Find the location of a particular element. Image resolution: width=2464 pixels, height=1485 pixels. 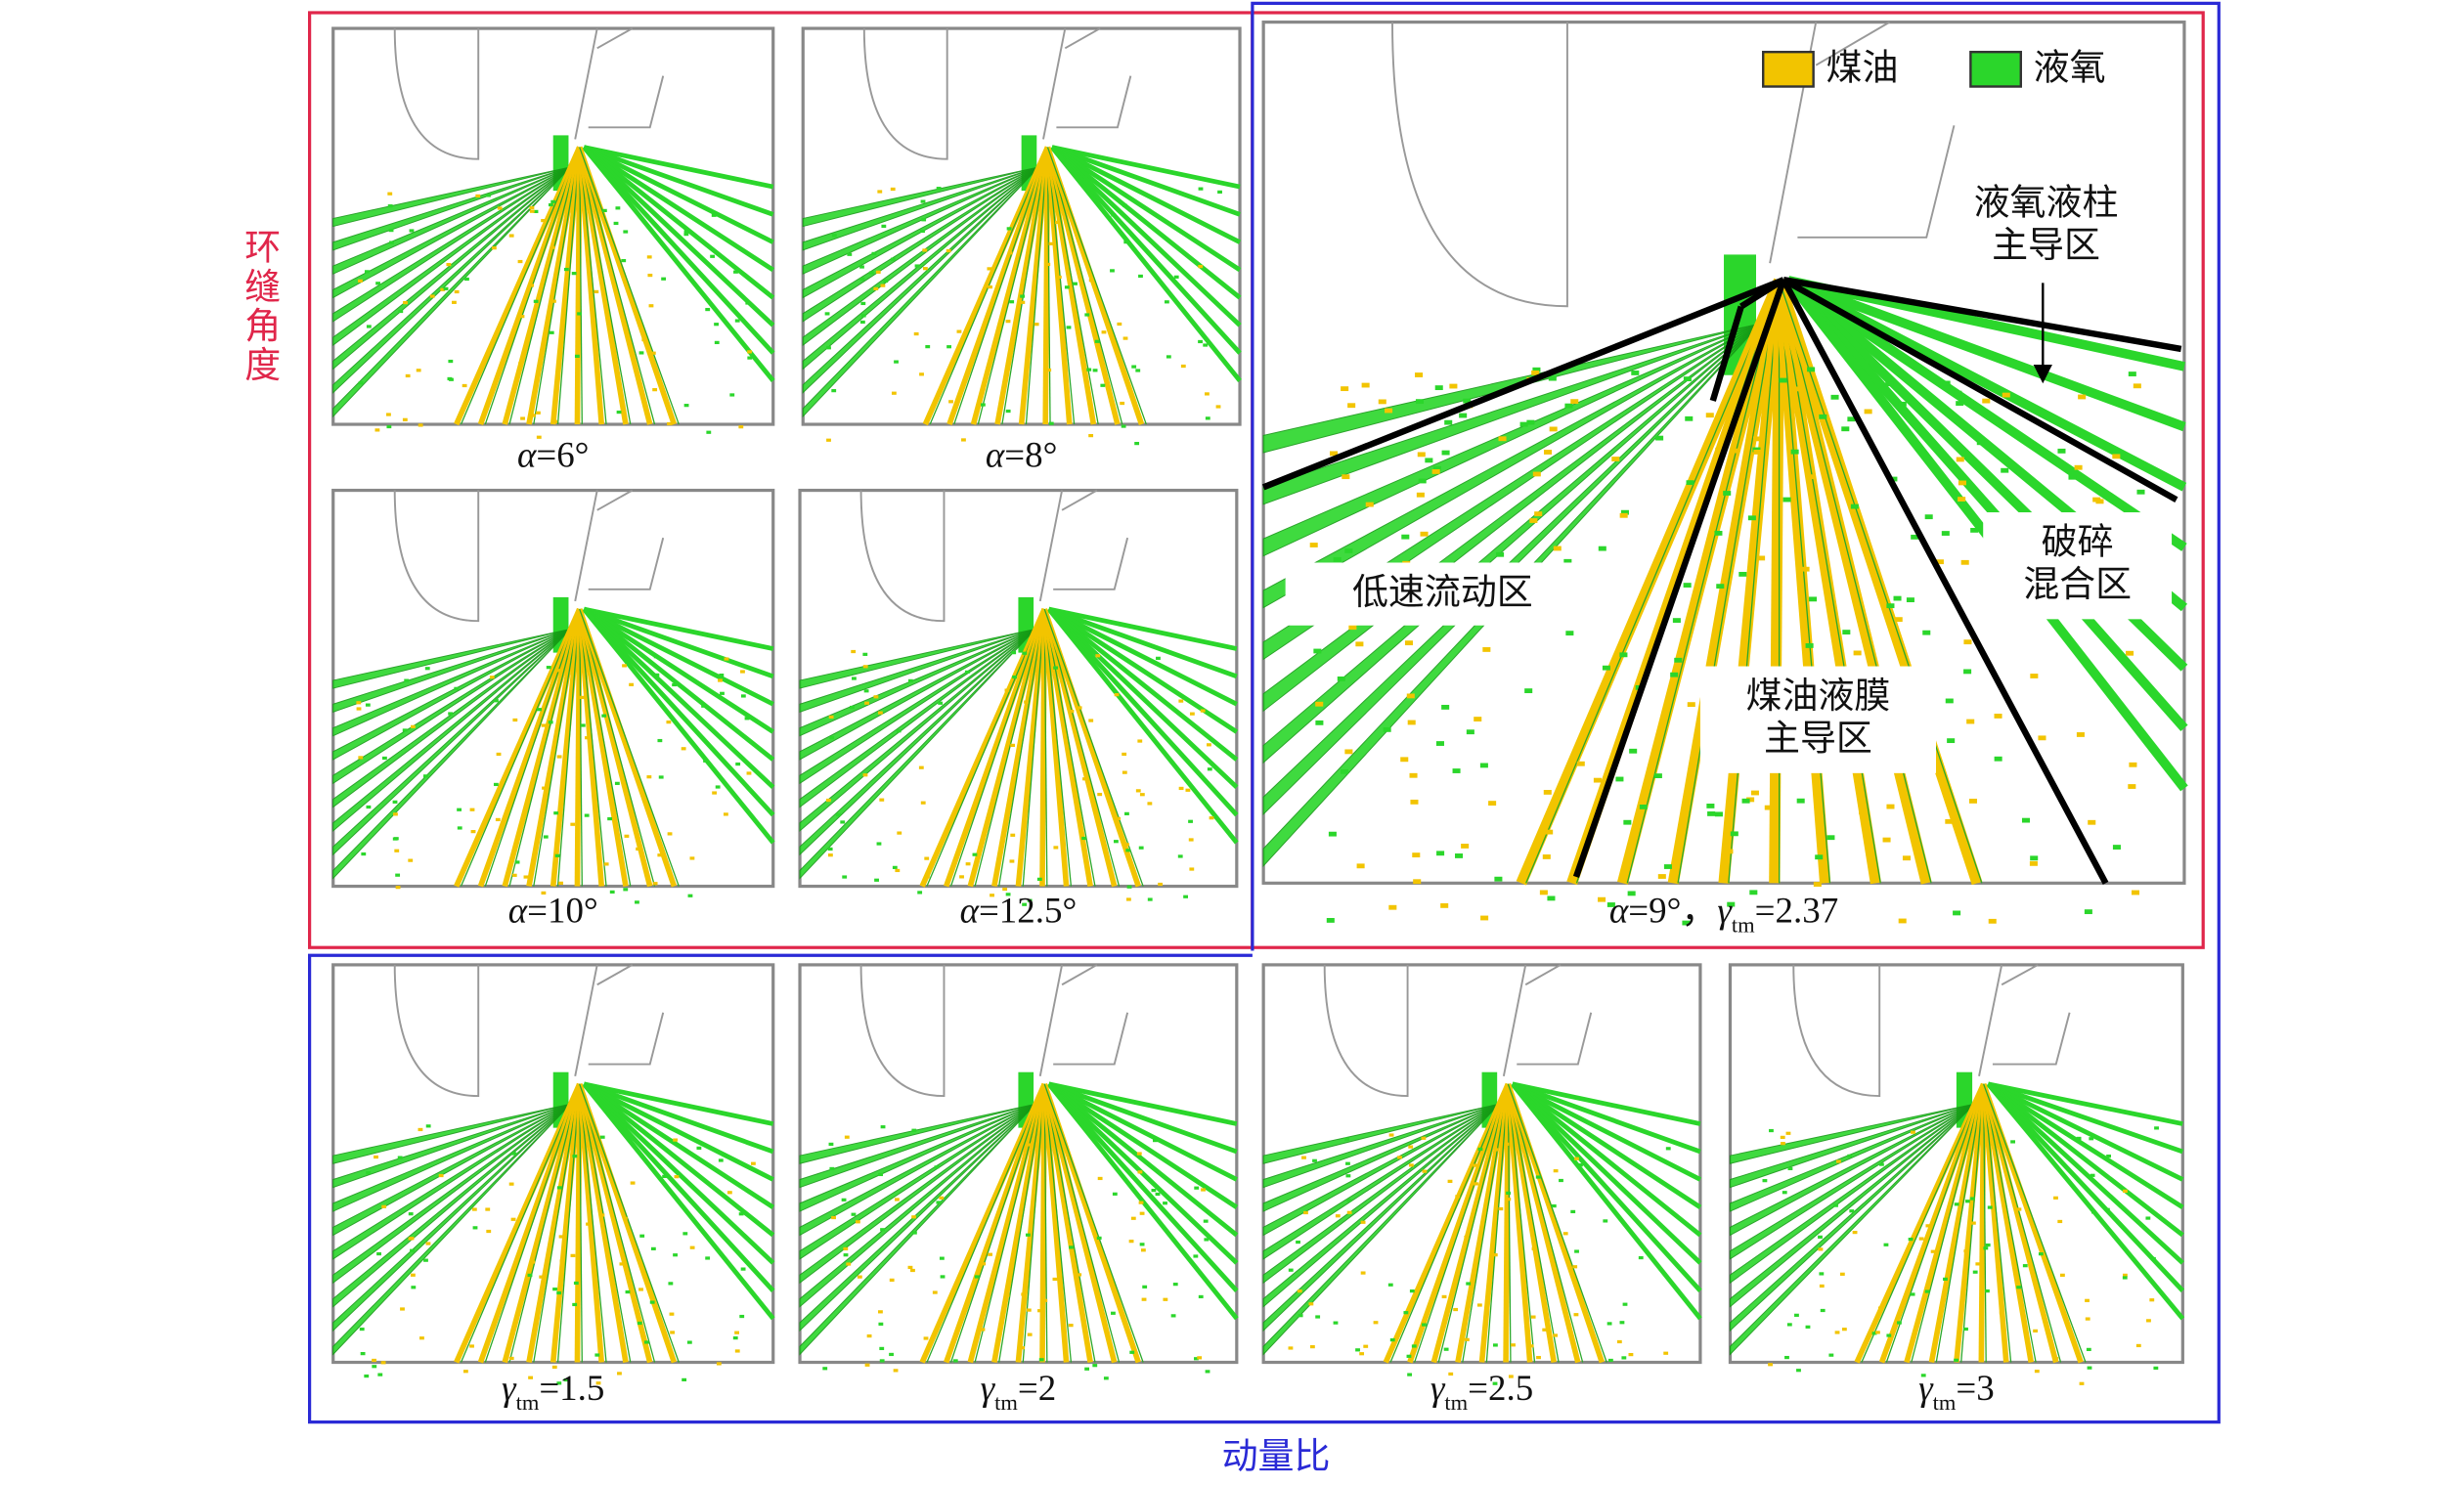

injector-outline is located at coordinates (1836, 1031).